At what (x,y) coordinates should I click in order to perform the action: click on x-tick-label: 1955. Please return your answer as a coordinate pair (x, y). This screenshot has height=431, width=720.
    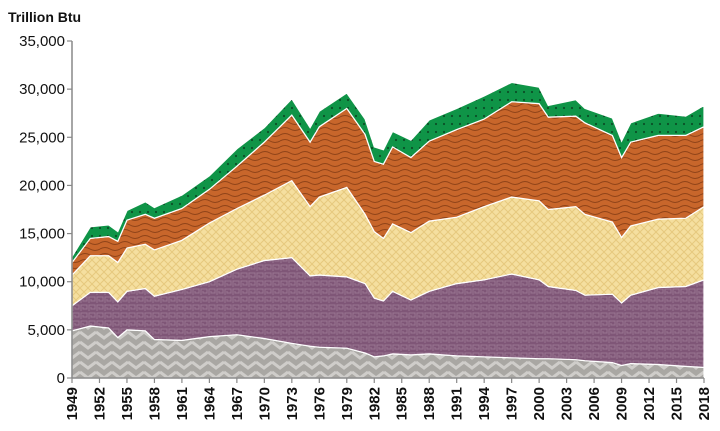
    Looking at the image, I should click on (127, 403).